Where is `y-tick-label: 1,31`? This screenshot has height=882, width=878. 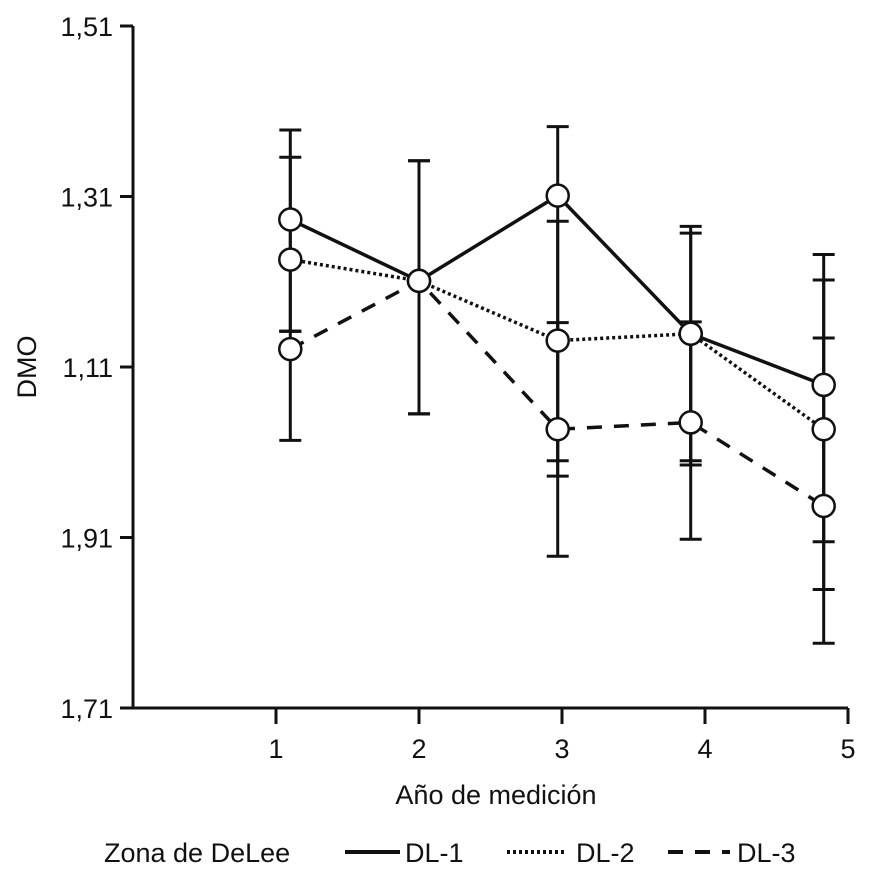 y-tick-label: 1,31 is located at coordinates (86, 198).